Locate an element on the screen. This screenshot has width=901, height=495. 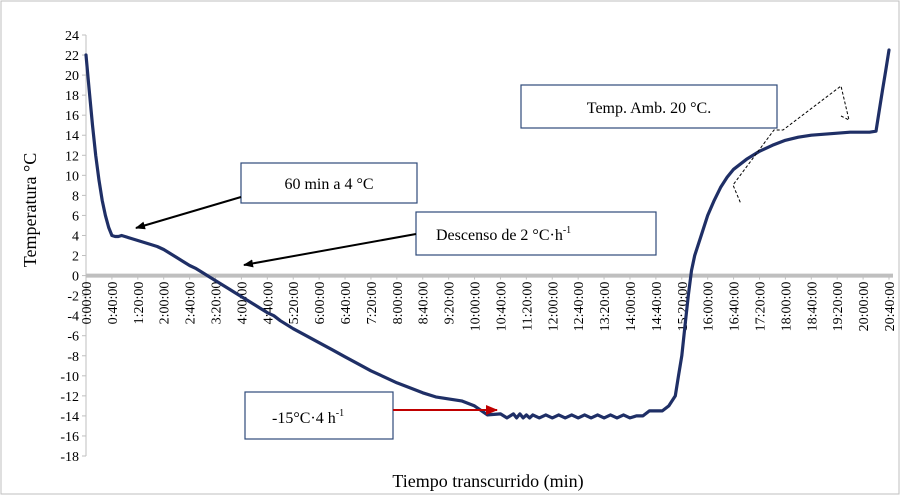
y-tick-label: -2 is located at coordinates (73, 297).